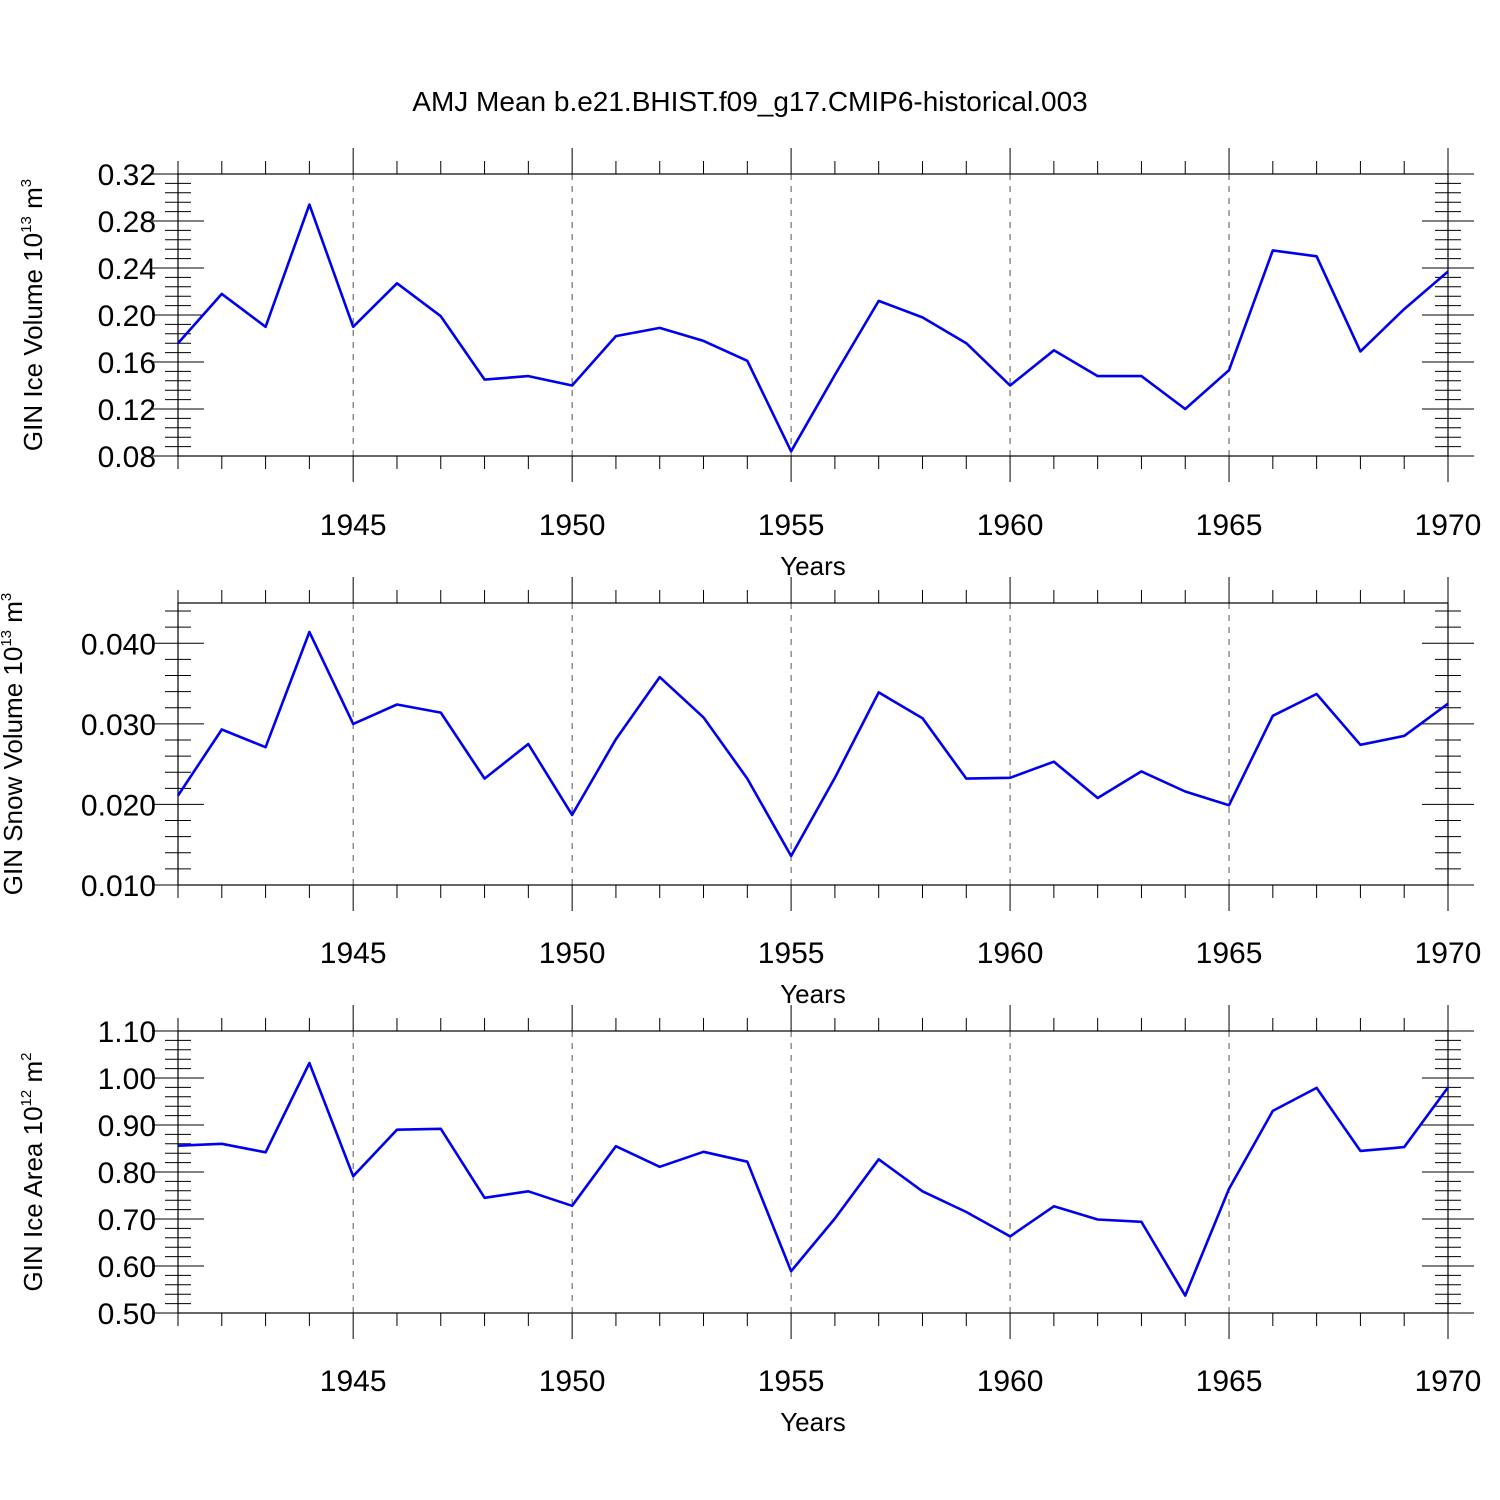  Describe the element at coordinates (813, 566) in the screenshot. I see `panel-1-x-axis-title: Years` at that location.